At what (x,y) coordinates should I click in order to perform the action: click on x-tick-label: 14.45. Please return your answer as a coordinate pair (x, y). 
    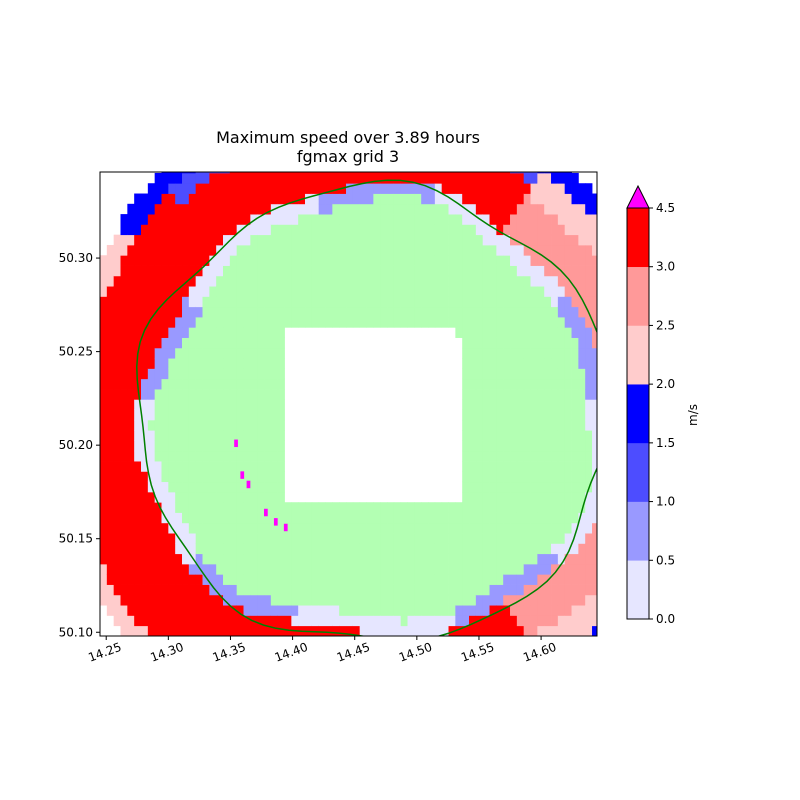
    Looking at the image, I should click on (353, 652).